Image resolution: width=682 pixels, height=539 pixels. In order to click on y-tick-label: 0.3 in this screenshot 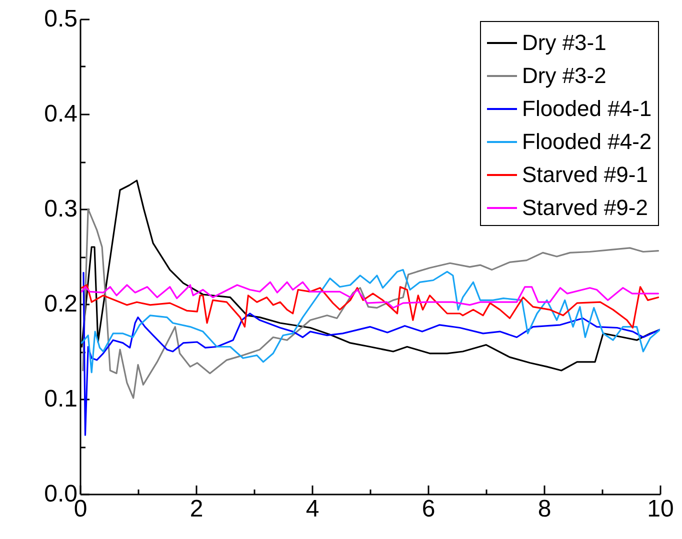, I will do `click(61, 209)`.